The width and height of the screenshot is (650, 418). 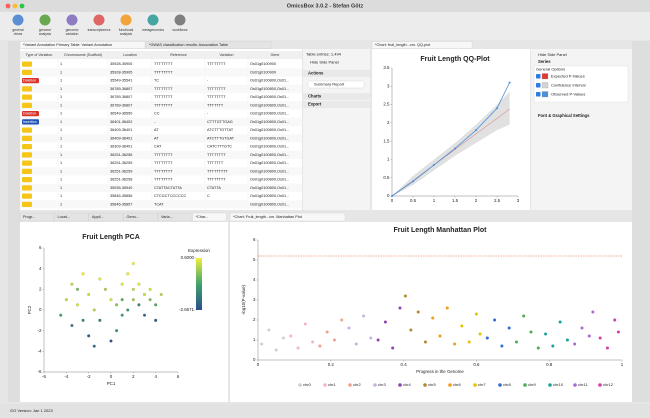 What do you see at coordinates (159, 204) in the screenshot?
I see `table-cell: TCAT` at bounding box center [159, 204].